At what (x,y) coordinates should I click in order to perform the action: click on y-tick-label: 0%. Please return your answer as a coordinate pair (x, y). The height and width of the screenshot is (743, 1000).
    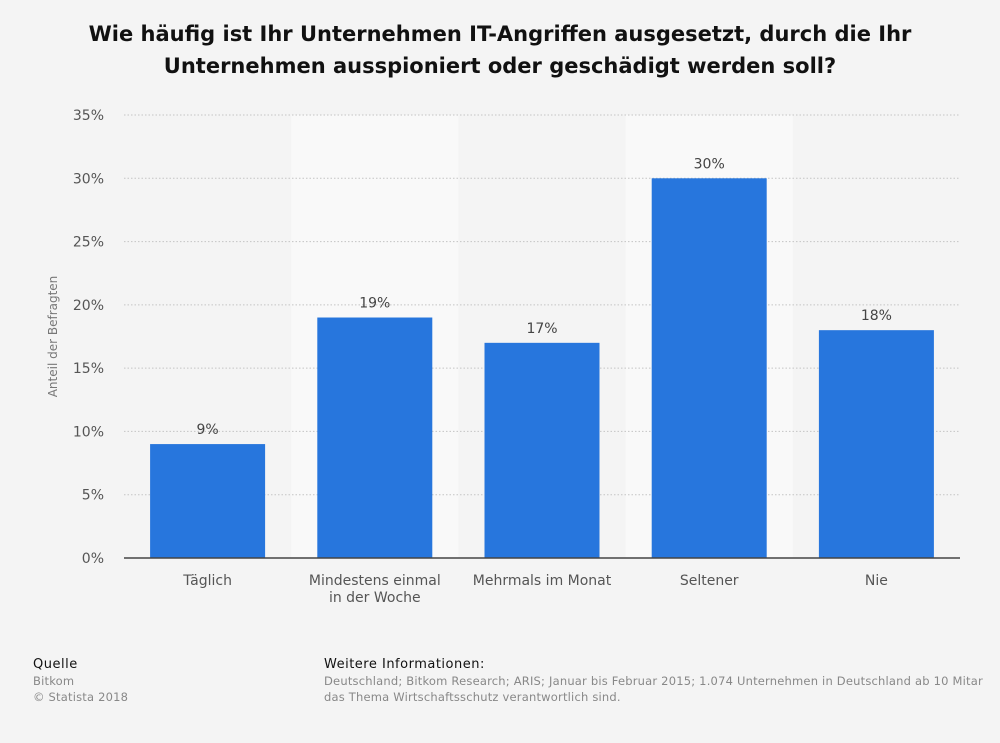
    Looking at the image, I should click on (93, 559).